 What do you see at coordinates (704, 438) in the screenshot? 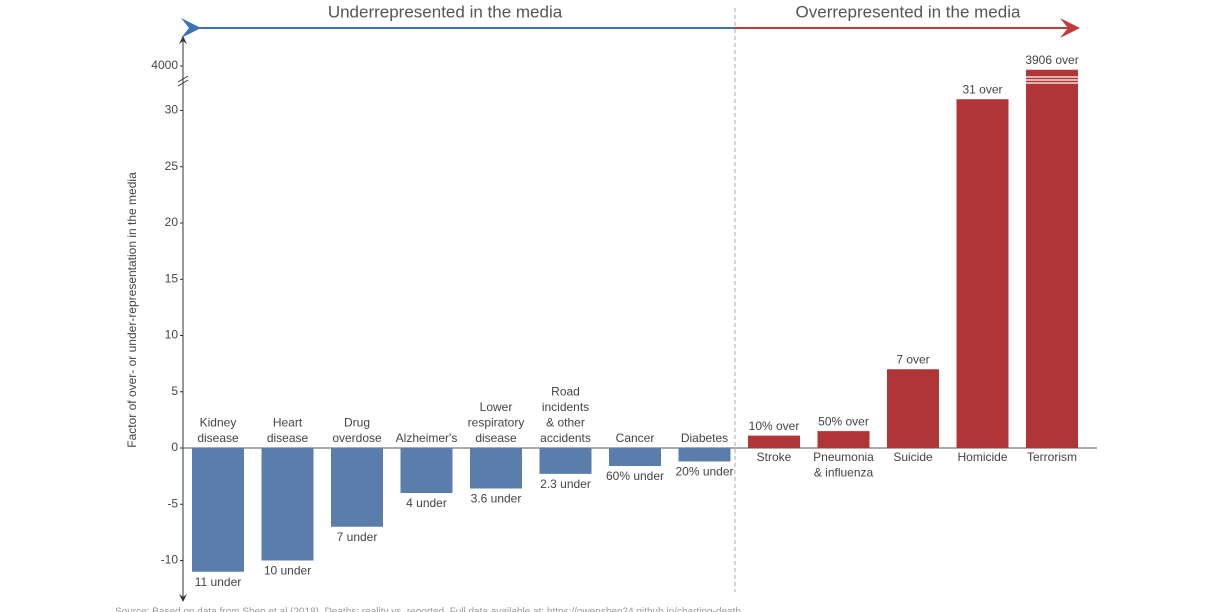
I see `x-tick-label: Diabetes` at bounding box center [704, 438].